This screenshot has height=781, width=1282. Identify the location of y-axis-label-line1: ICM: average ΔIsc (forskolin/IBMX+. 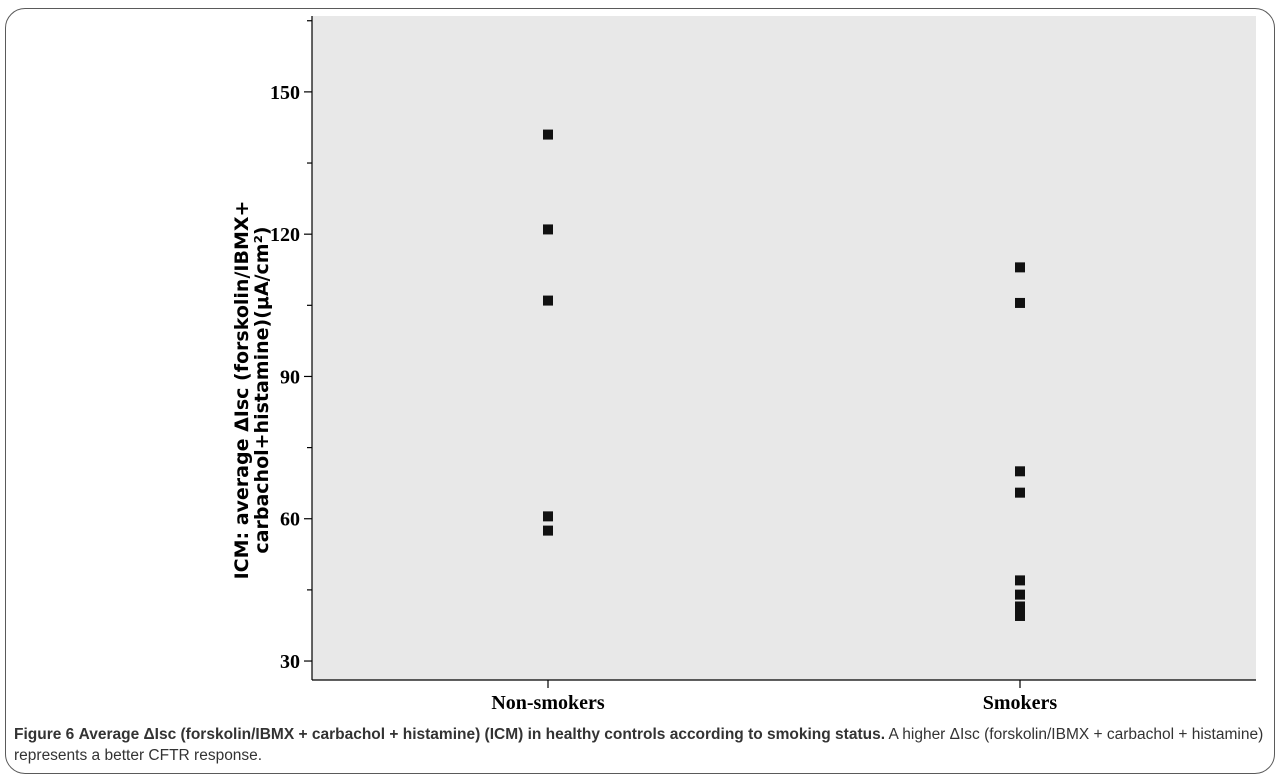
(242, 390).